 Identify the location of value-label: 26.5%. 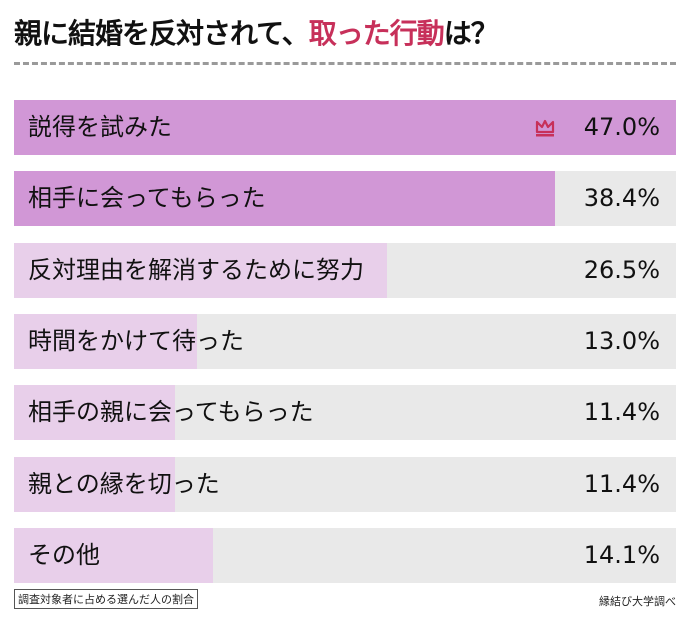
(621, 269).